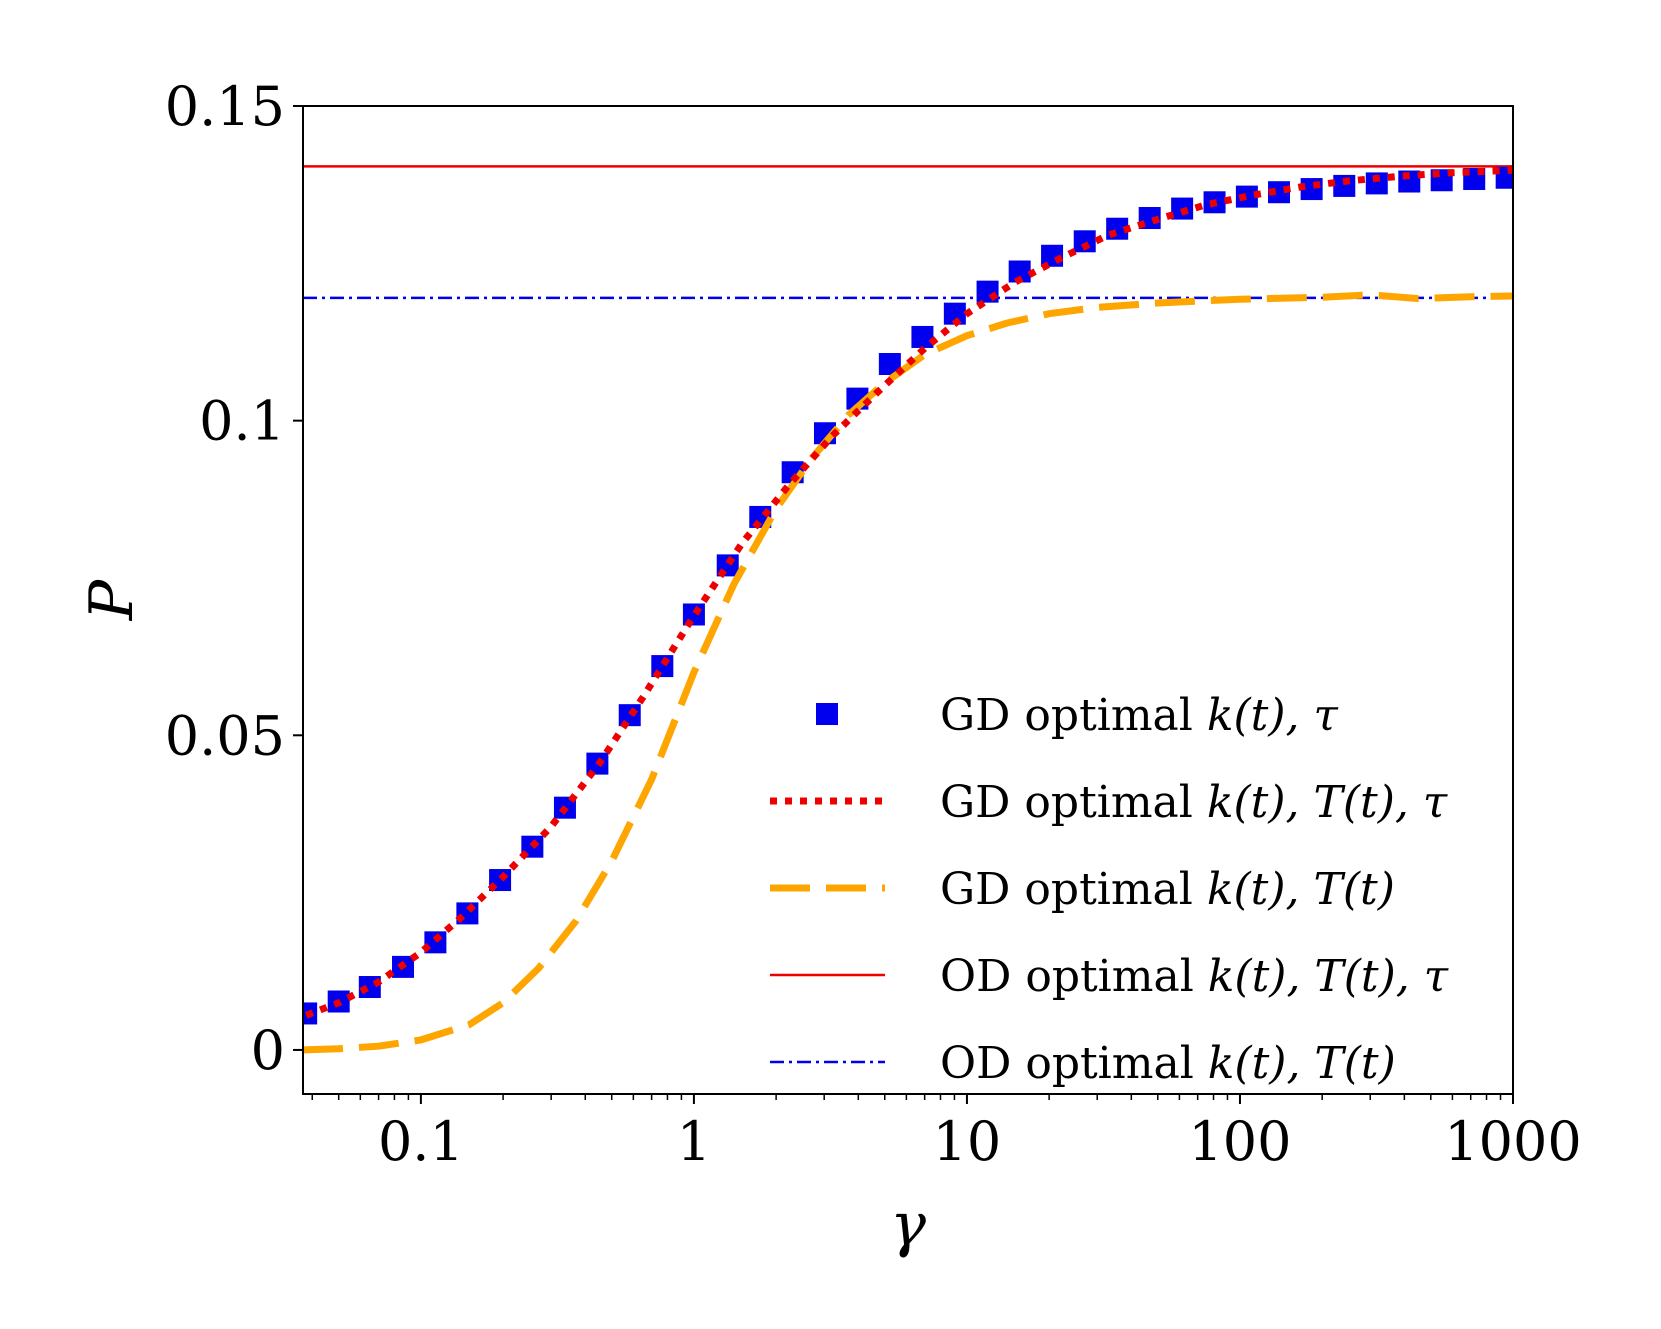 The width and height of the screenshot is (1661, 1329). What do you see at coordinates (827, 714) in the screenshot?
I see `legend-marker` at bounding box center [827, 714].